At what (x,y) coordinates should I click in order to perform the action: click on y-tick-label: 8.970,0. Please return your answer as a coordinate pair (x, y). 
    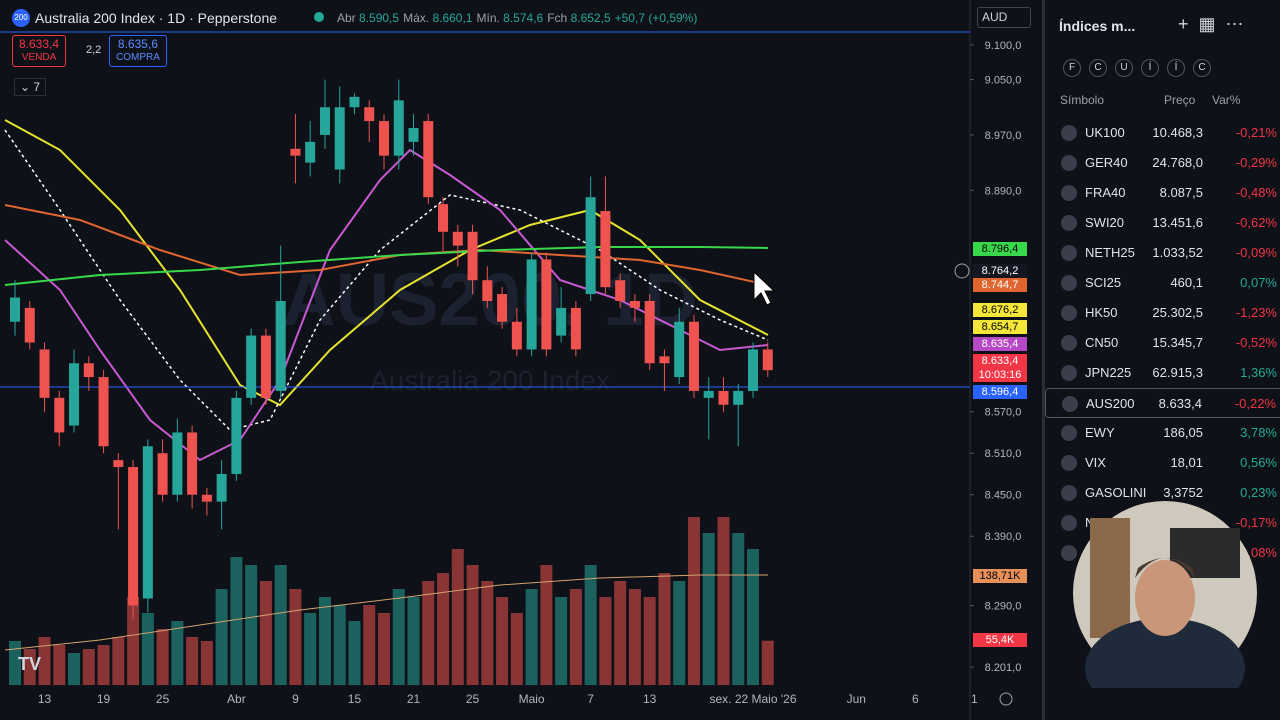
    Looking at the image, I should click on (1003, 136).